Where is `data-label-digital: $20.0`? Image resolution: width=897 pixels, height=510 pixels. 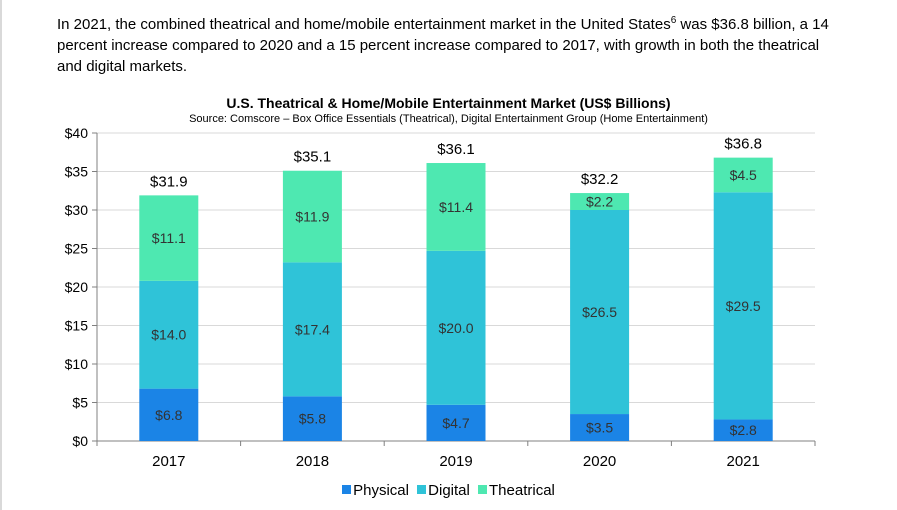 data-label-digital: $20.0 is located at coordinates (455, 328).